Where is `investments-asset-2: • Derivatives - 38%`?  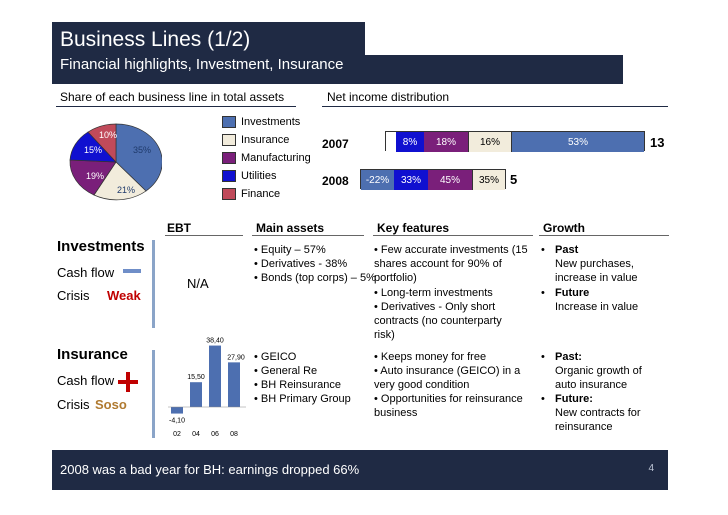 investments-asset-2: • Derivatives - 38% is located at coordinates (301, 264).